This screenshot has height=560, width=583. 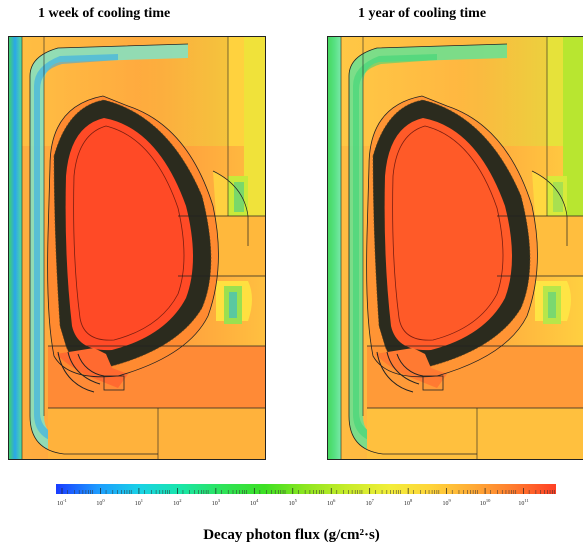 What do you see at coordinates (254, 502) in the screenshot?
I see `colorbar-tick-label: 10⁴` at bounding box center [254, 502].